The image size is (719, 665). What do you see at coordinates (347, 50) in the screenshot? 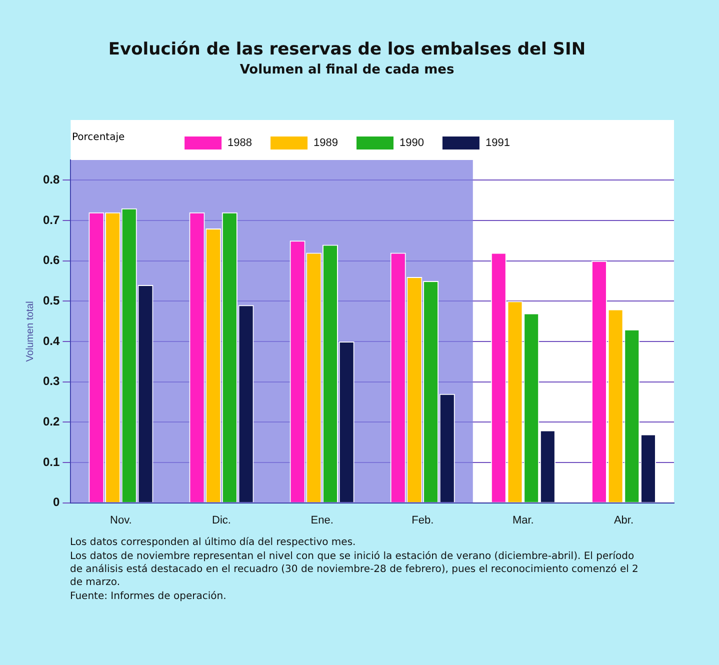
I see `chart-title: Evolución de las reservas de los embalses del SIN` at bounding box center [347, 50].